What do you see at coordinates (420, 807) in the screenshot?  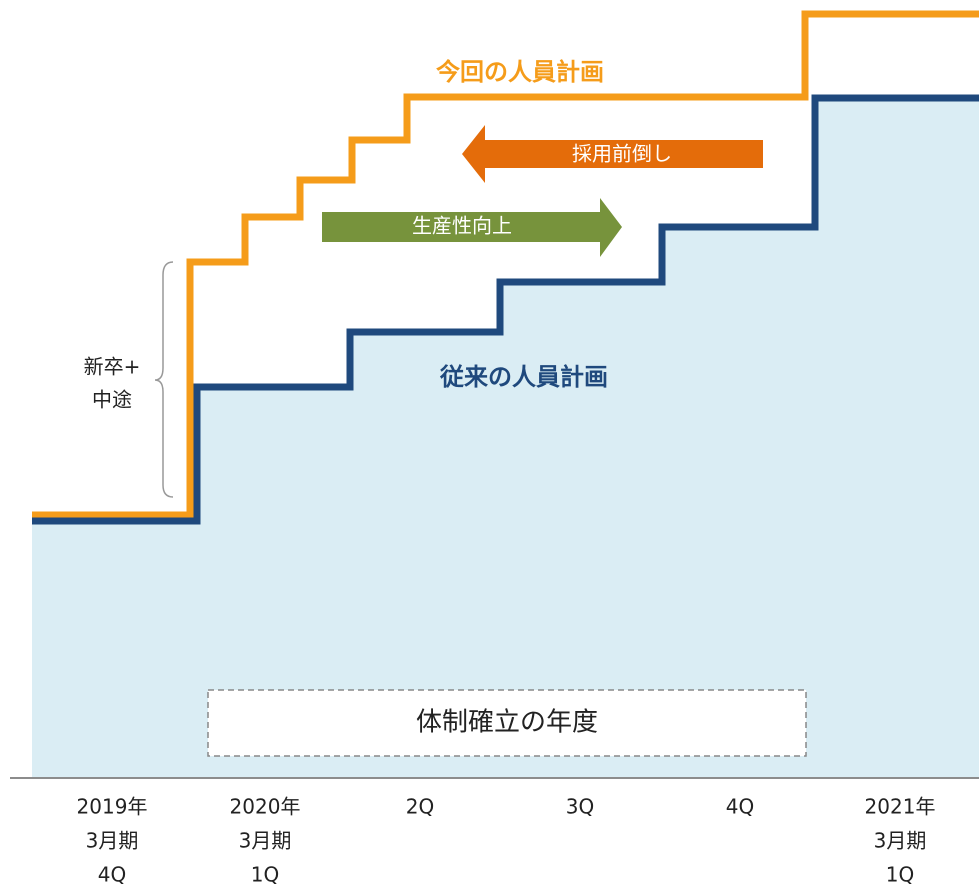 I see `x-label: 2Q` at bounding box center [420, 807].